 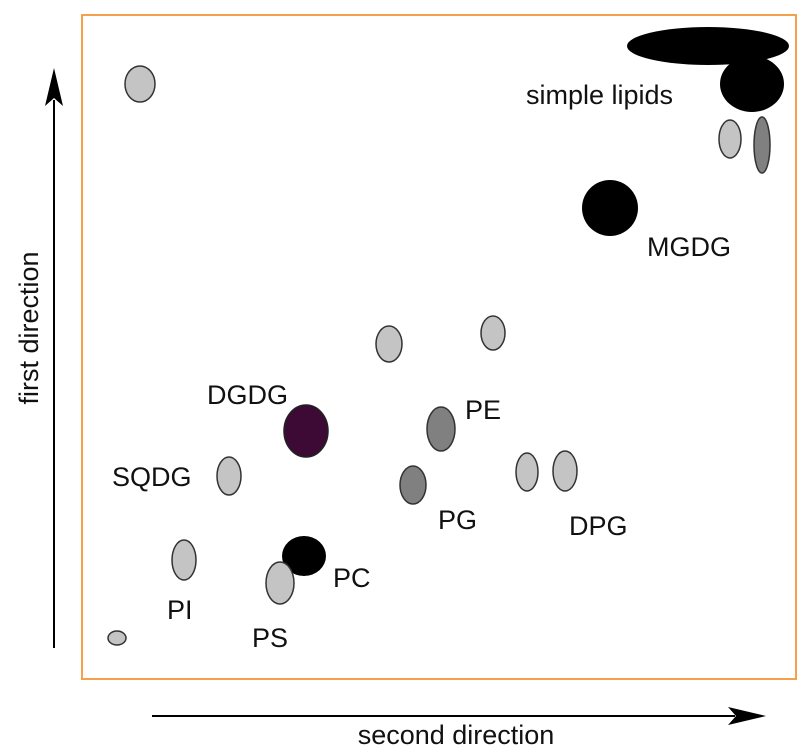 I want to click on label-dpg: DPG, so click(x=598, y=526).